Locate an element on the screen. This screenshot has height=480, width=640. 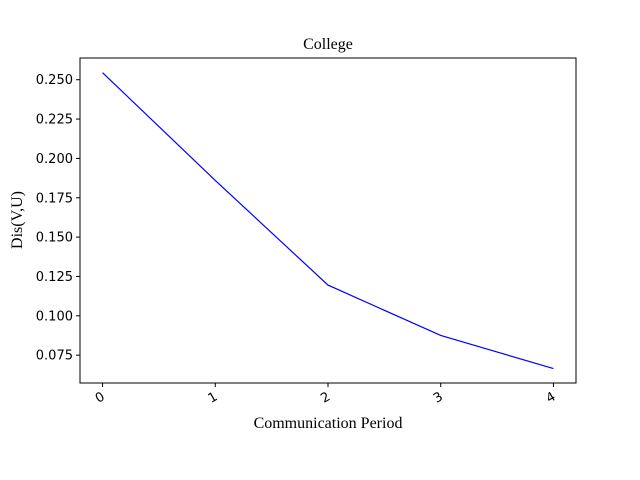
y-tick-label: 0.175 is located at coordinates (54, 198).